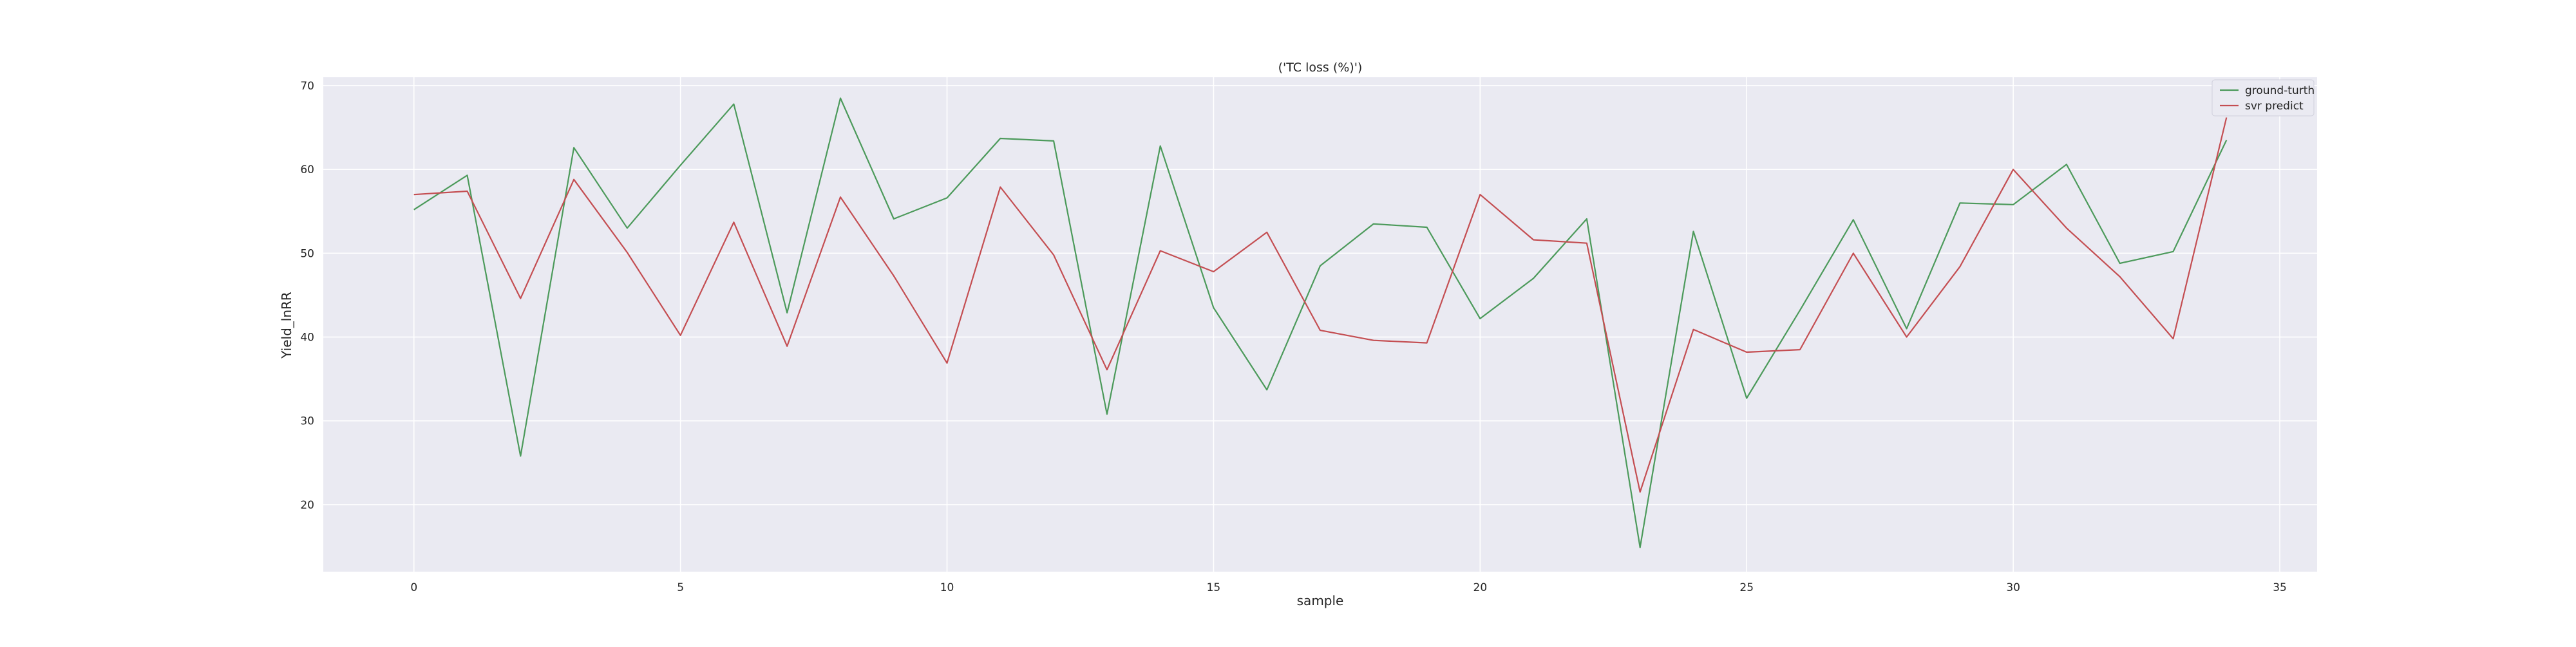 The image size is (2576, 647). Describe the element at coordinates (307, 170) in the screenshot. I see `y-tick-label: 60` at that location.